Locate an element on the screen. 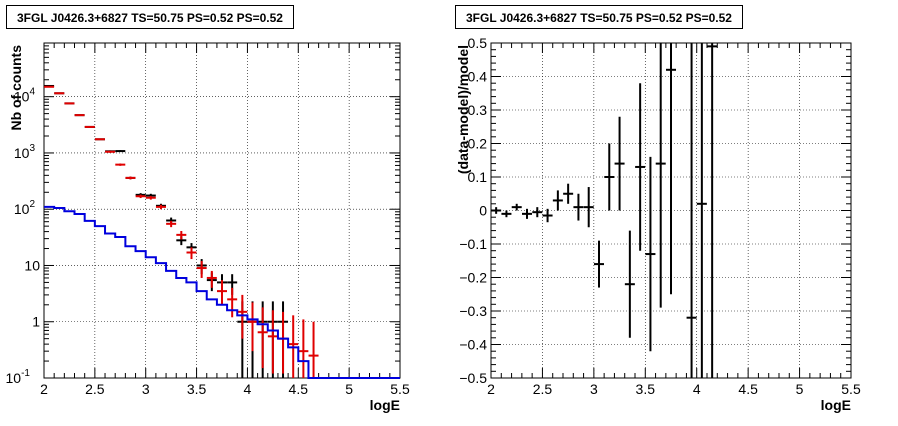 The image size is (898, 426). y-tick-label: 10³ is located at coordinates (25, 152).